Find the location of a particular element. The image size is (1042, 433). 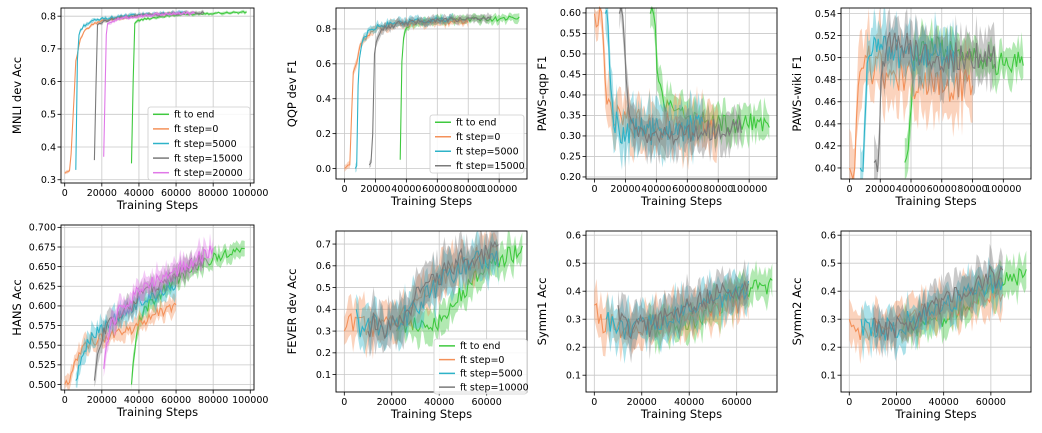

y-tick-label: 0.42 is located at coordinates (825, 146).